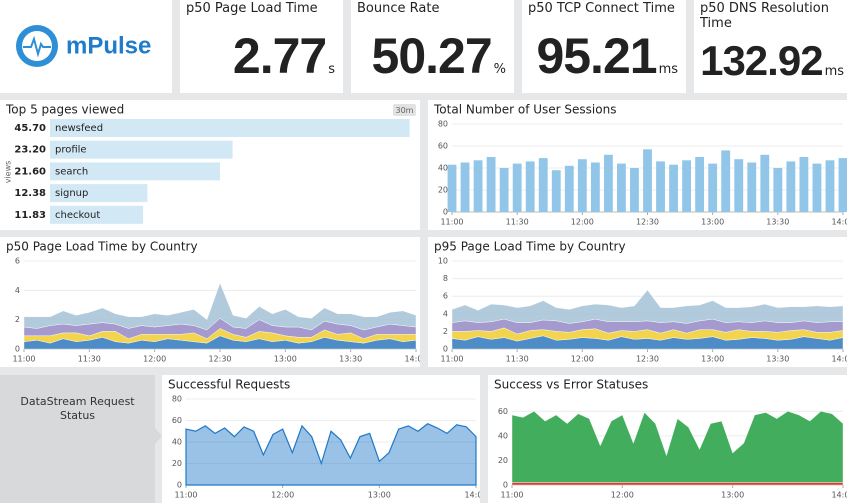 This screenshot has height=503, width=847. What do you see at coordinates (252, 8) in the screenshot?
I see `tile-title: p50 Page Load Time` at bounding box center [252, 8].